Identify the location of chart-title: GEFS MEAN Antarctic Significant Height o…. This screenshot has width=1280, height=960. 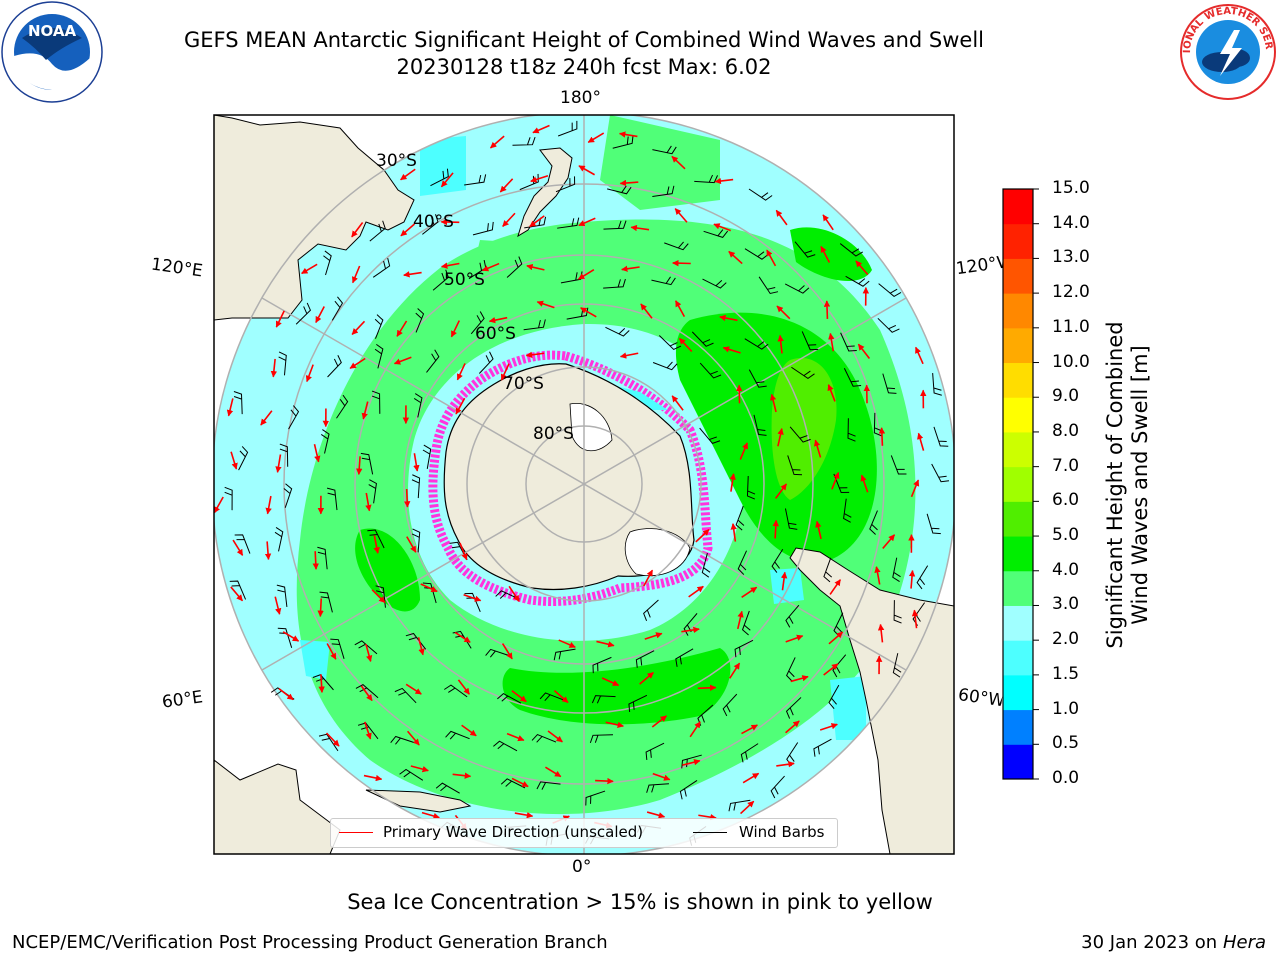
(584, 40).